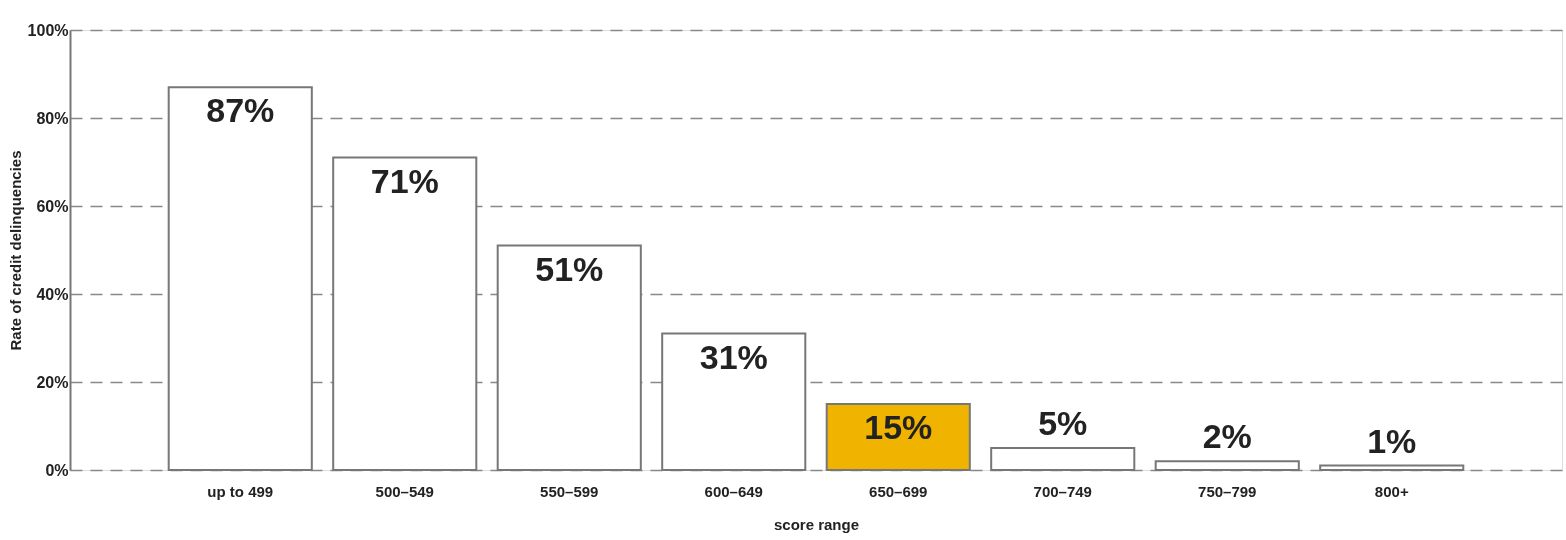 This screenshot has width=1566, height=540. Describe the element at coordinates (733, 491) in the screenshot. I see `x-tick-label: 600–649` at that location.